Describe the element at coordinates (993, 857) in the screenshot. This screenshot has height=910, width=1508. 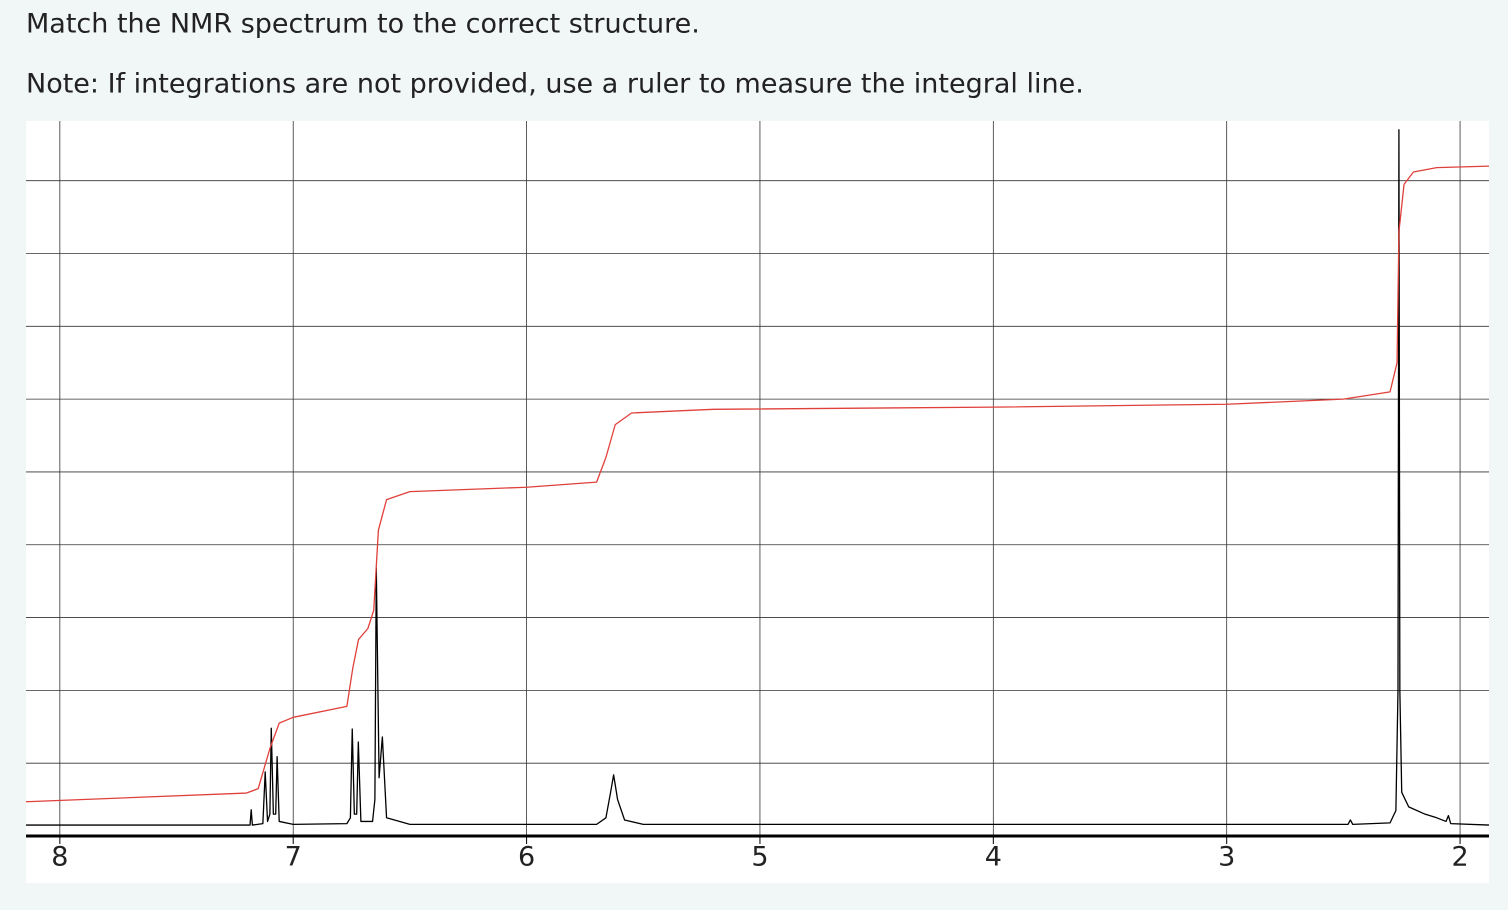
I see `x-tick-label: 4` at that location.